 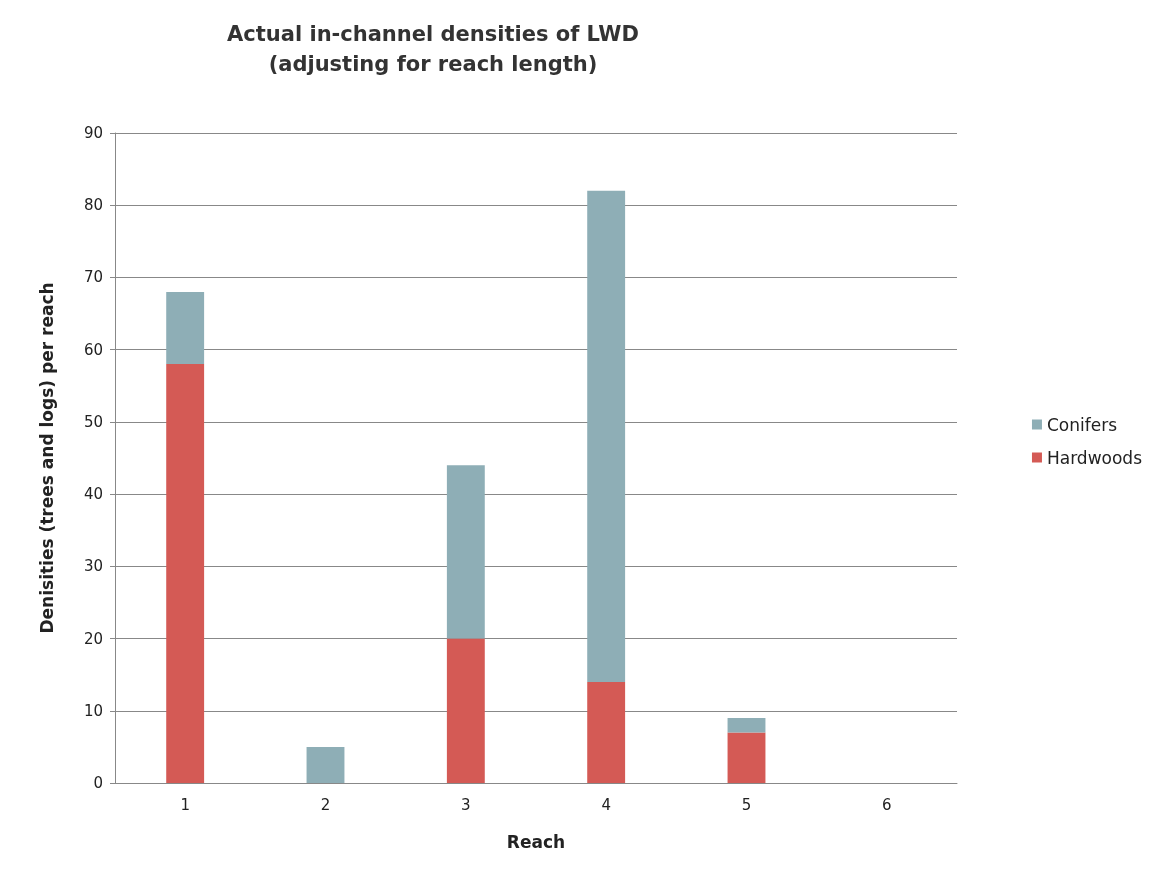 I want to click on x-tick-label: 5, so click(x=746, y=804).